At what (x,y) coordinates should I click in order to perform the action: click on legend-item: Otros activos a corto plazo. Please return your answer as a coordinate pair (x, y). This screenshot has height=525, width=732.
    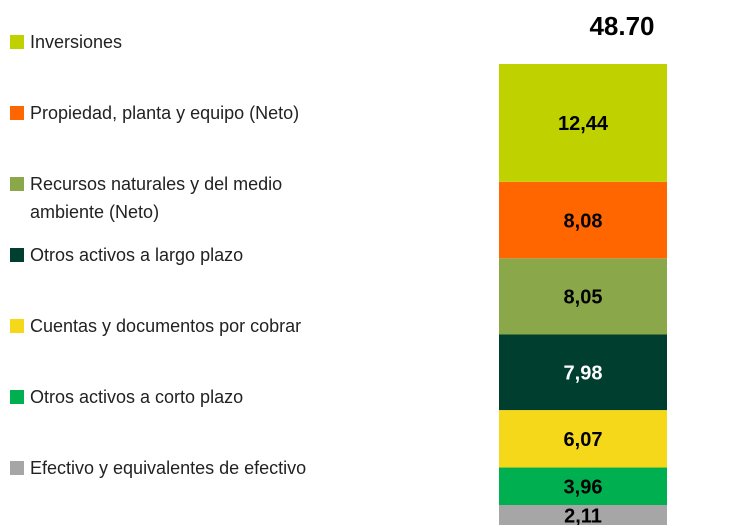
    Looking at the image, I should click on (126, 397).